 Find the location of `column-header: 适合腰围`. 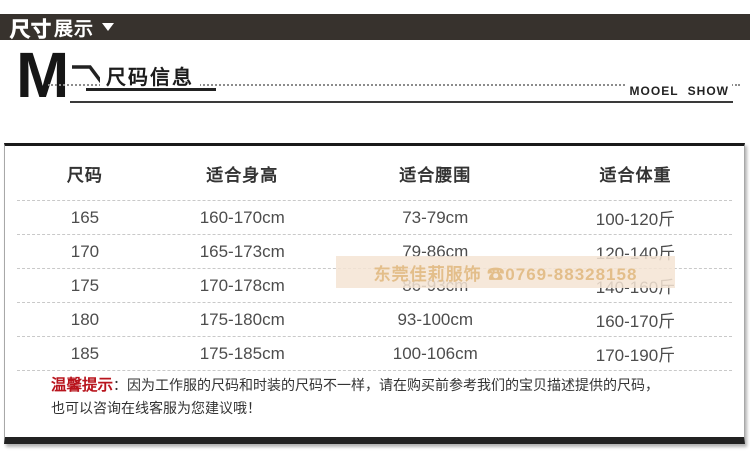

column-header: 适合腰围 is located at coordinates (435, 175).